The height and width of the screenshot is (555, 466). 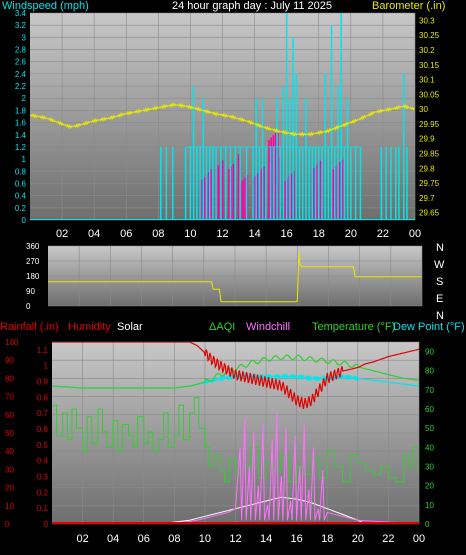 What do you see at coordinates (29, 327) in the screenshot?
I see `legend-rainfall: Rainfall (.in)` at bounding box center [29, 327].